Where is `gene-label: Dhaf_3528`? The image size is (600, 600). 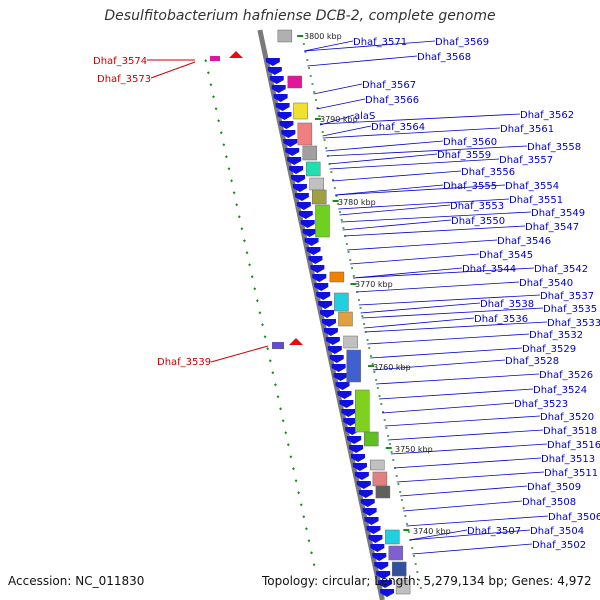
gene-label: Dhaf_3528 is located at coordinates (532, 361).